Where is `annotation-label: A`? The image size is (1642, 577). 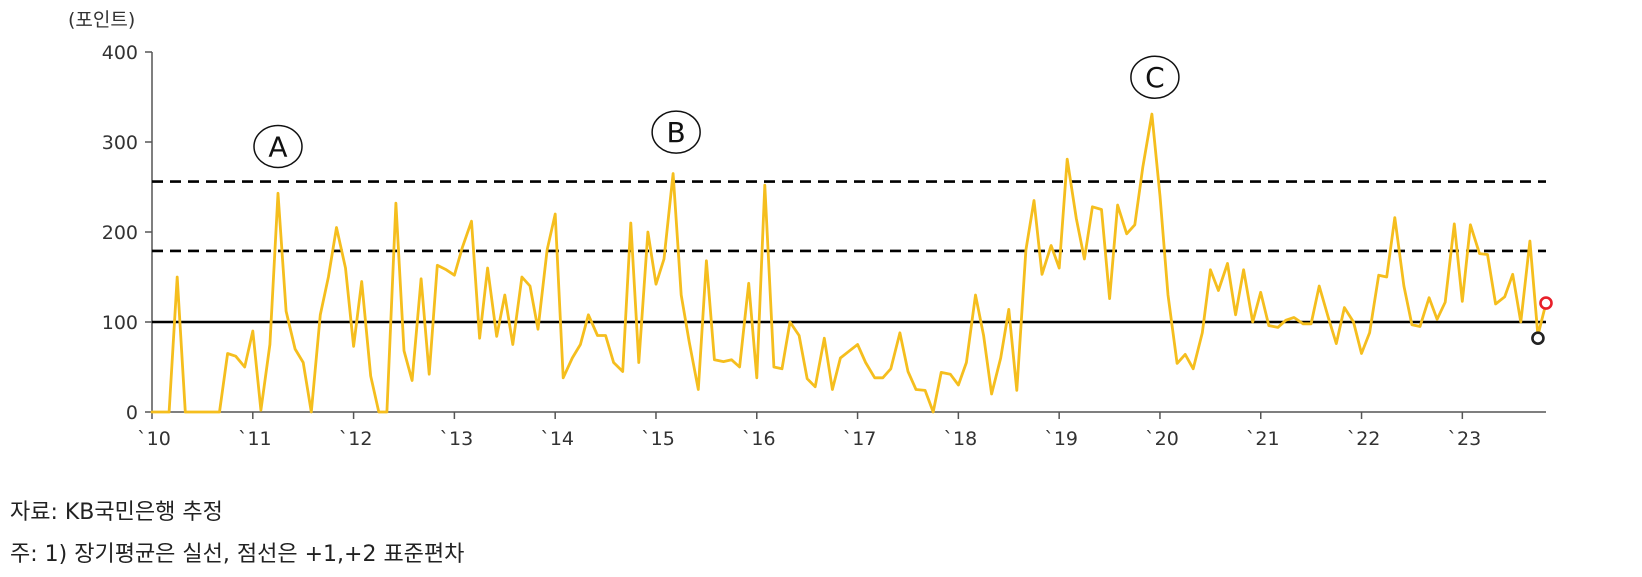 annotation-label: A is located at coordinates (277, 147).